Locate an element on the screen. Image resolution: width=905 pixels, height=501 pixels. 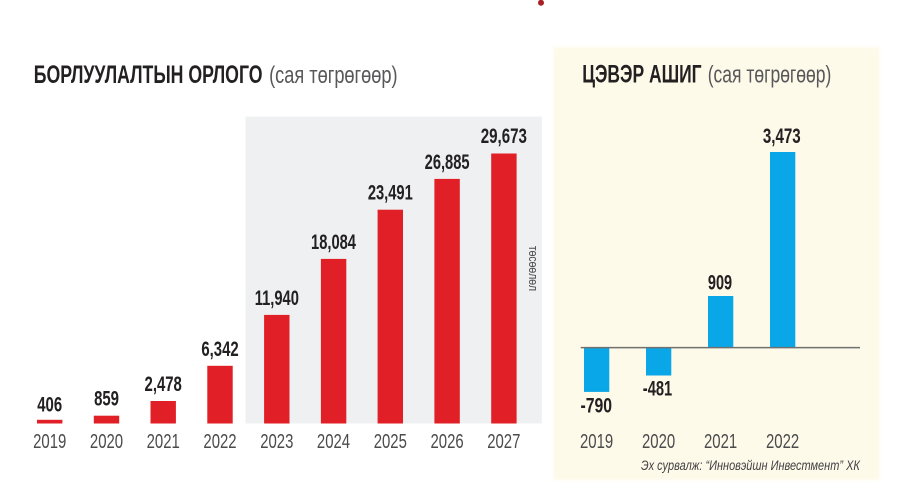
svg-text: 11,940 is located at coordinates (277, 297).